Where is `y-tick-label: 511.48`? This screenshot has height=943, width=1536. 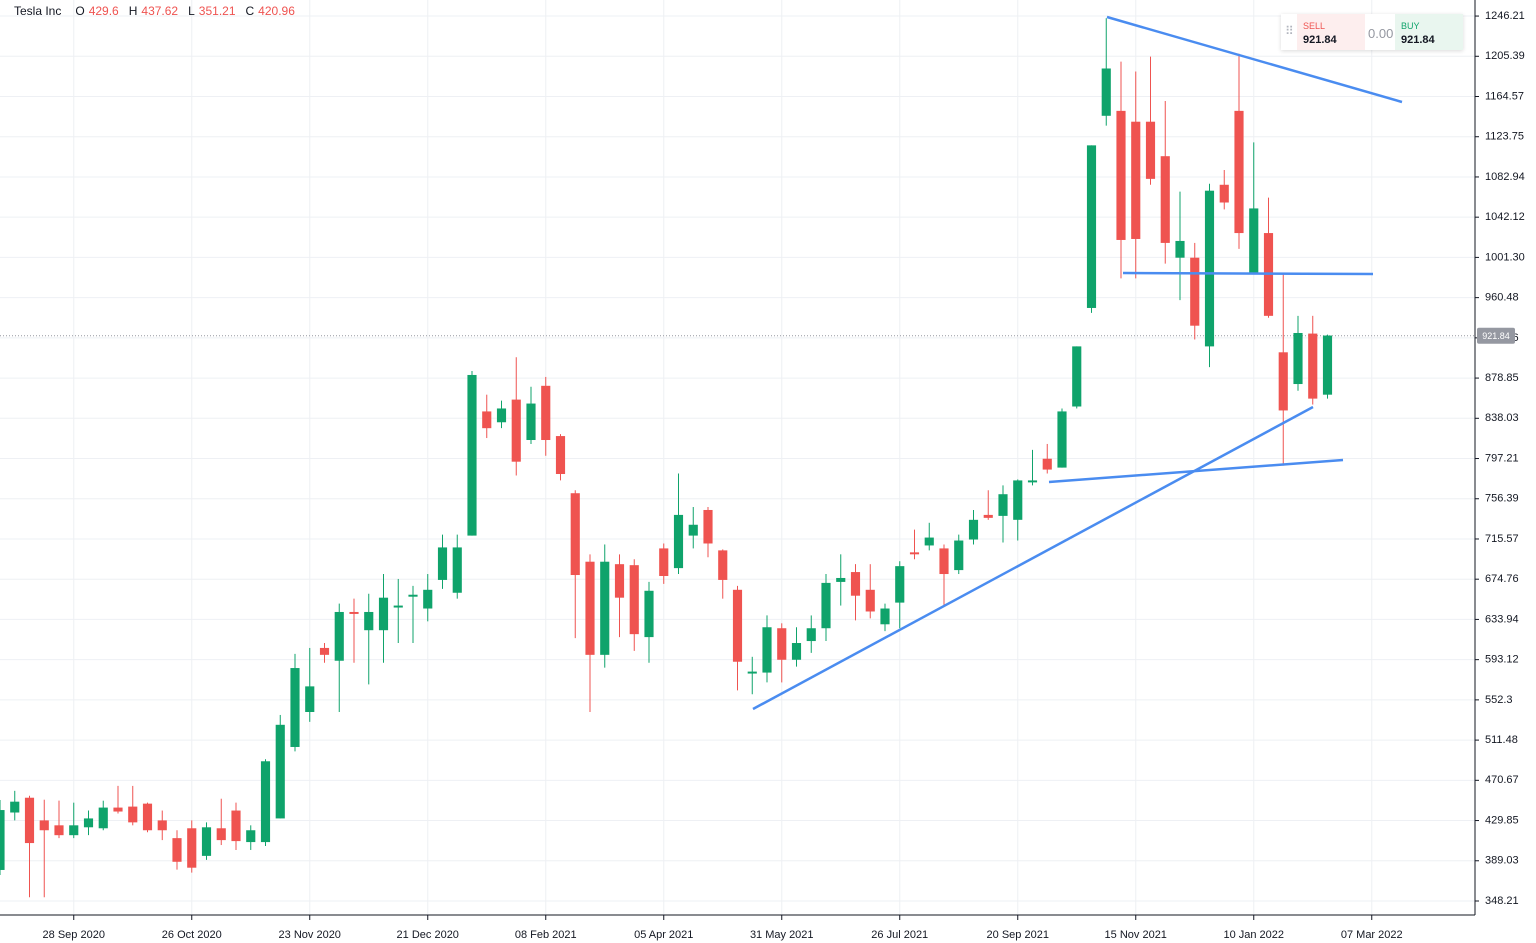 y-tick-label: 511.48 is located at coordinates (1501, 740).